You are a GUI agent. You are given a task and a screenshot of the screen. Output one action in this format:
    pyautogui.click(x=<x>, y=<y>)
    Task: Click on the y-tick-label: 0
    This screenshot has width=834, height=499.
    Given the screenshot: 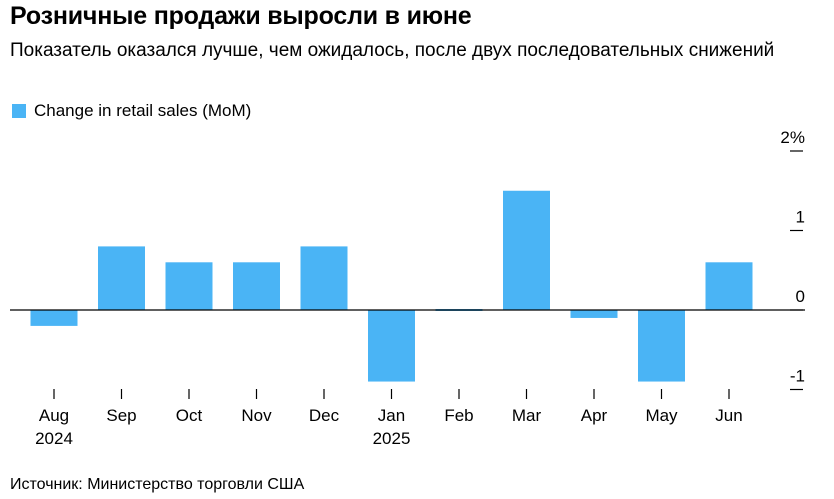 What is the action you would take?
    pyautogui.click(x=800, y=296)
    